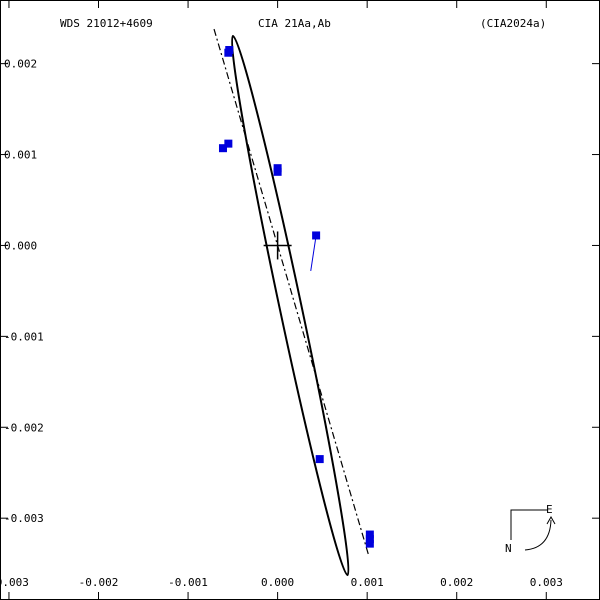 The height and width of the screenshot is (600, 600). Describe the element at coordinates (294, 23) in the screenshot. I see `header-center-label: CIA 21Aa,Ab` at that location.